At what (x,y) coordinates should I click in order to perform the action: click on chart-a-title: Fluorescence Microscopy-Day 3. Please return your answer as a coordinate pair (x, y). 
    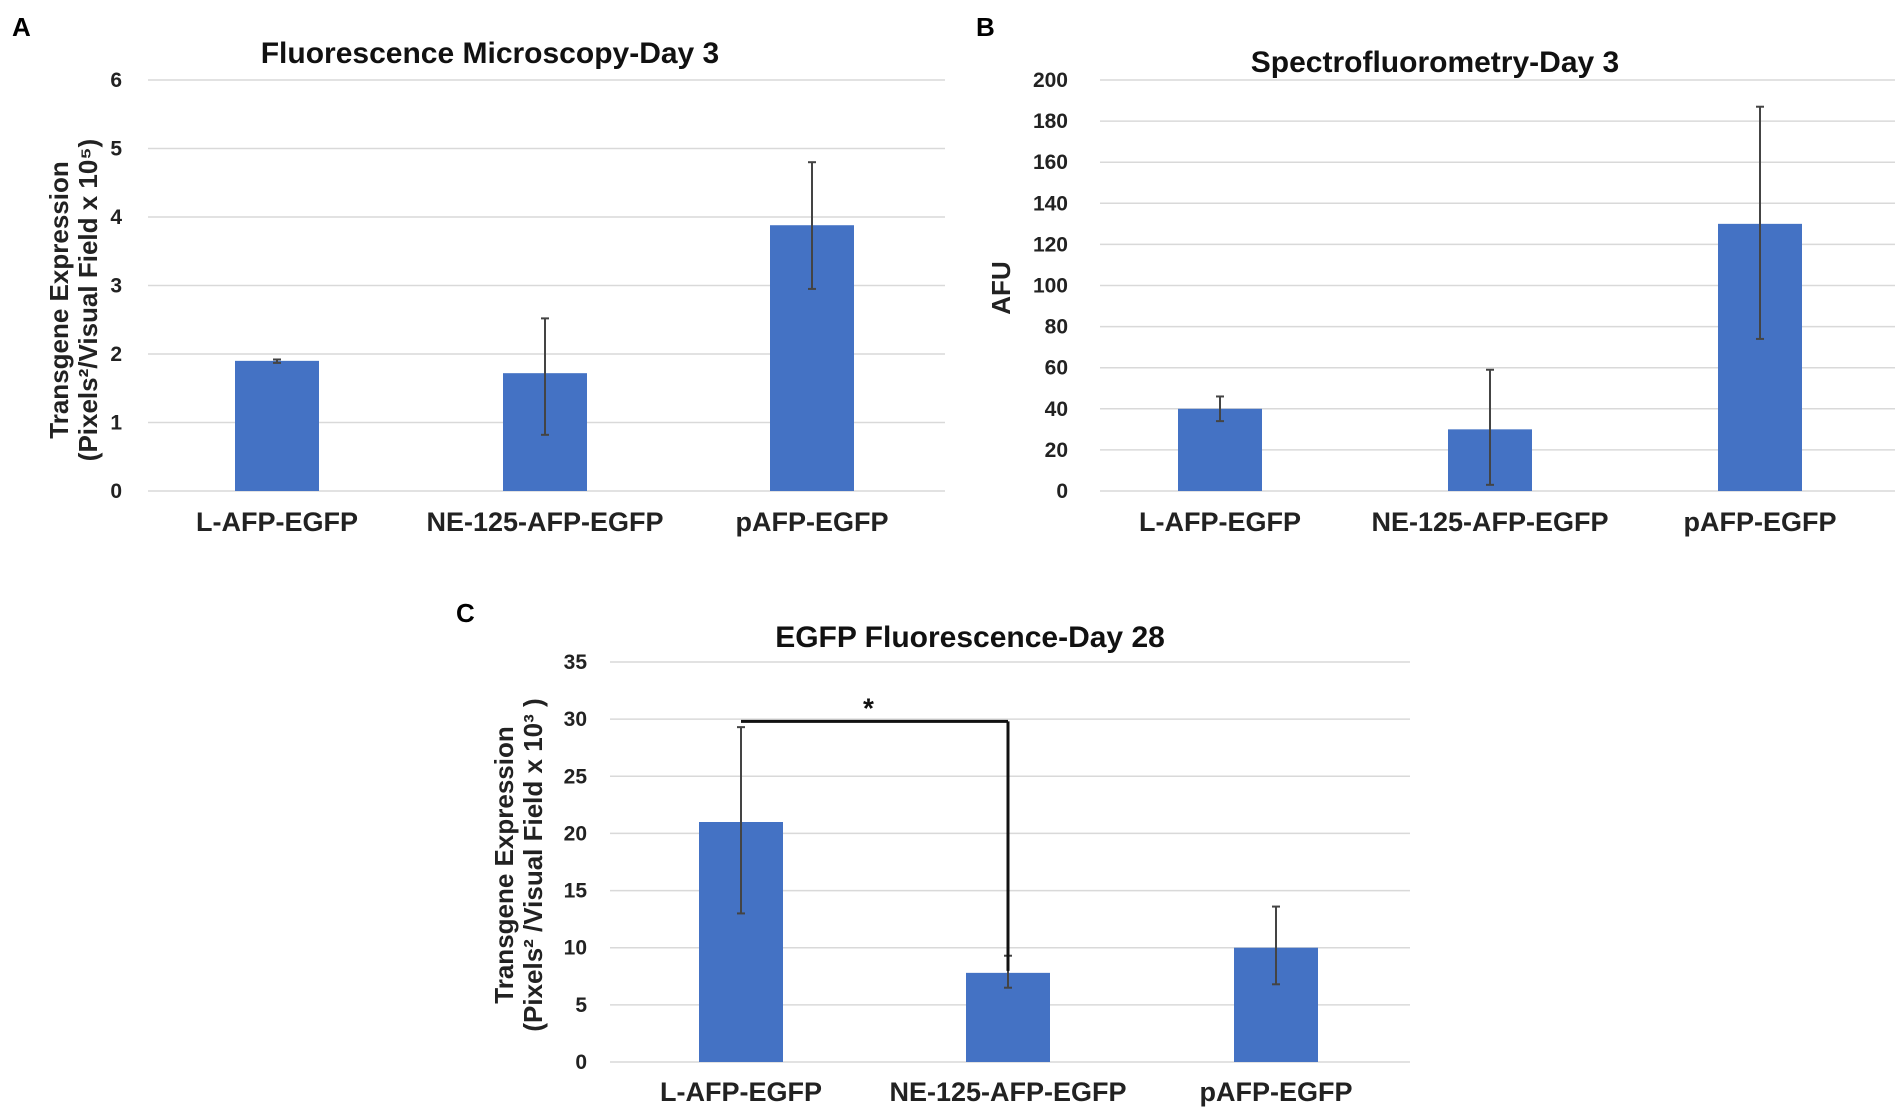
    Looking at the image, I should click on (490, 53).